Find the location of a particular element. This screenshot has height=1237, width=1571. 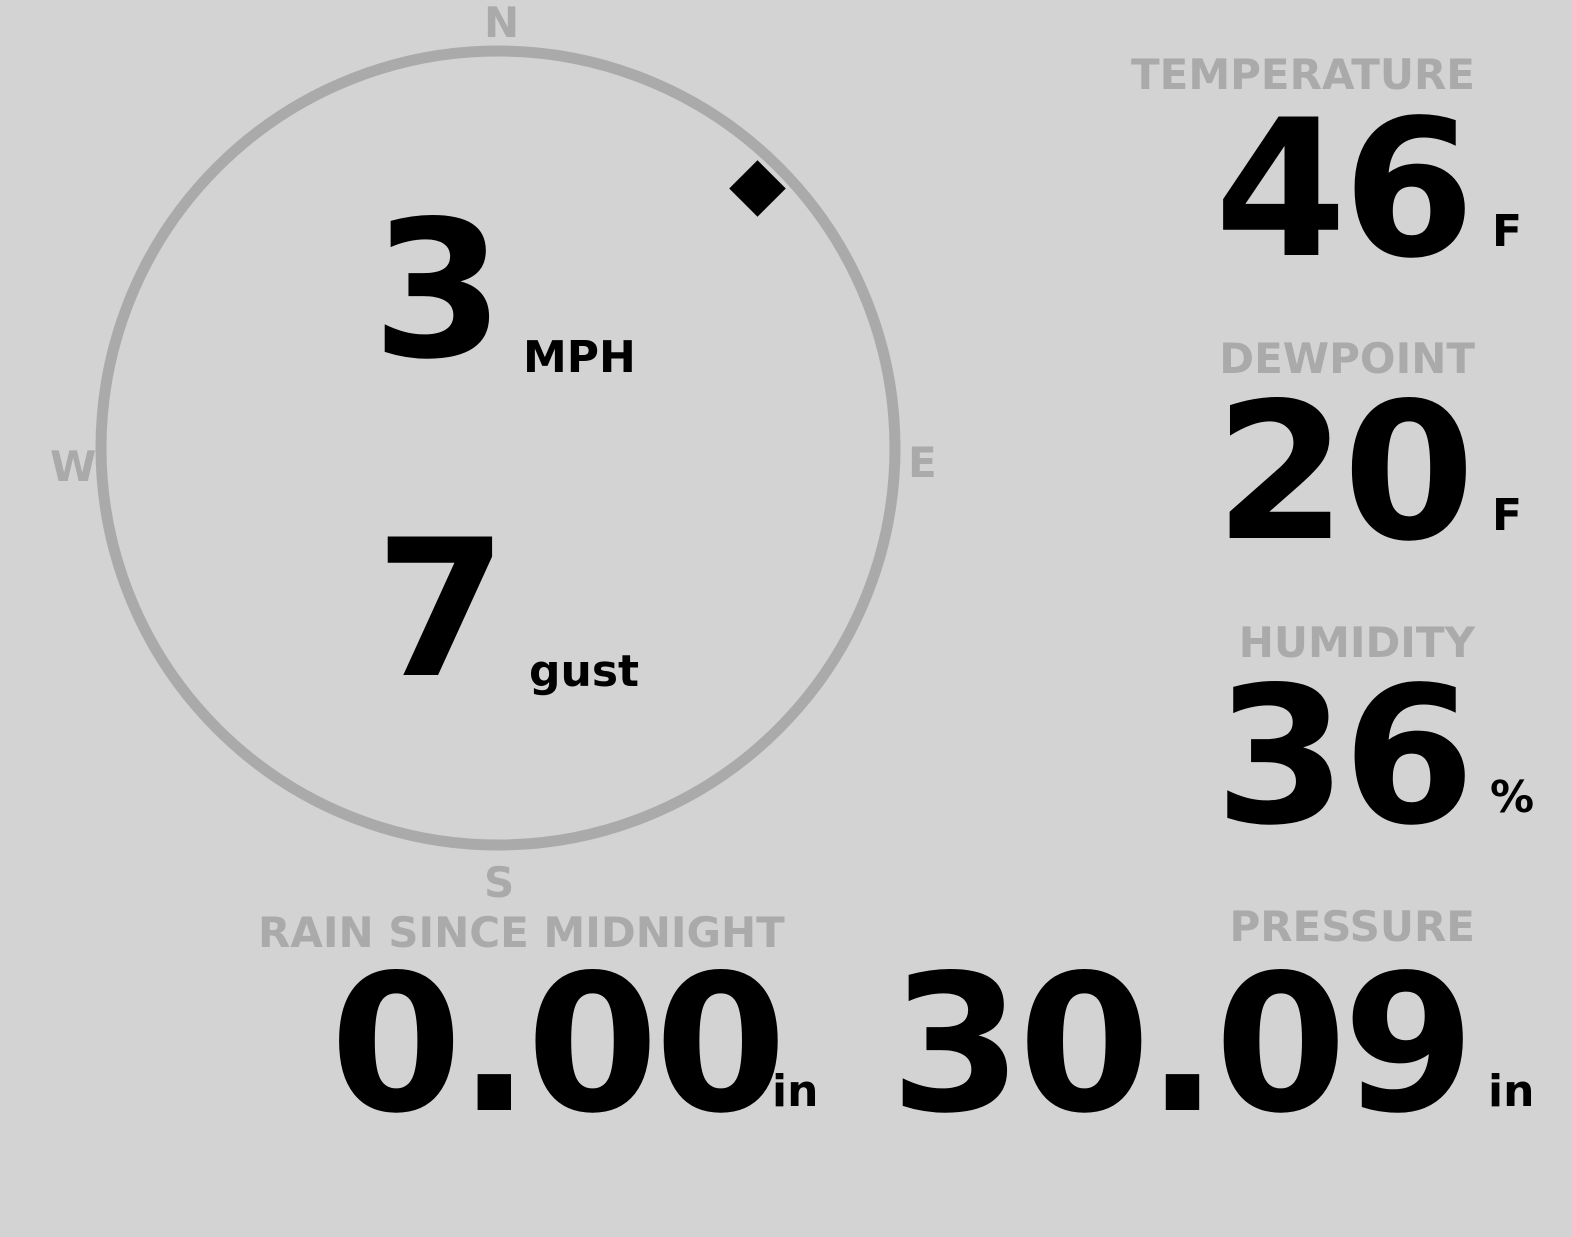

compass-east: E is located at coordinates (922, 462).